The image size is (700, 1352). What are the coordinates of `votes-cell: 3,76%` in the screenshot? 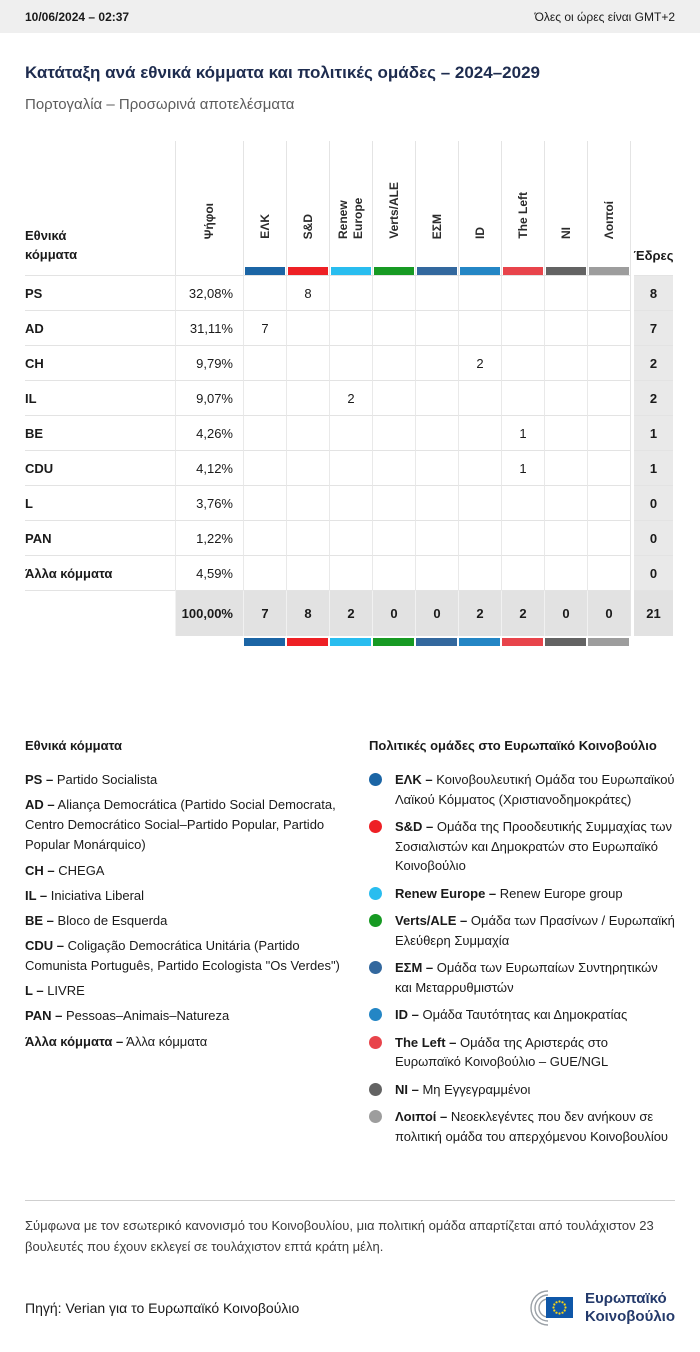 It's located at (209, 502).